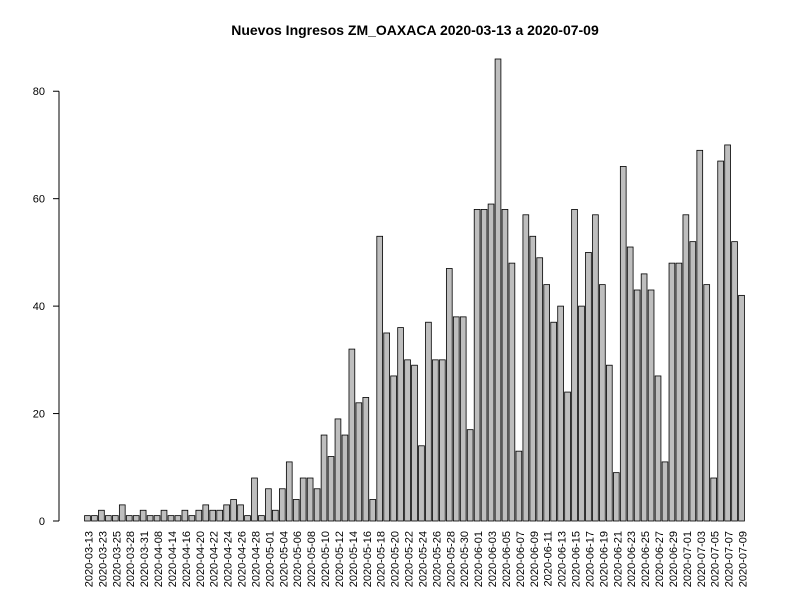 This screenshot has width=800, height=600. I want to click on x-tick-label: 2020-04-14, so click(173, 559).